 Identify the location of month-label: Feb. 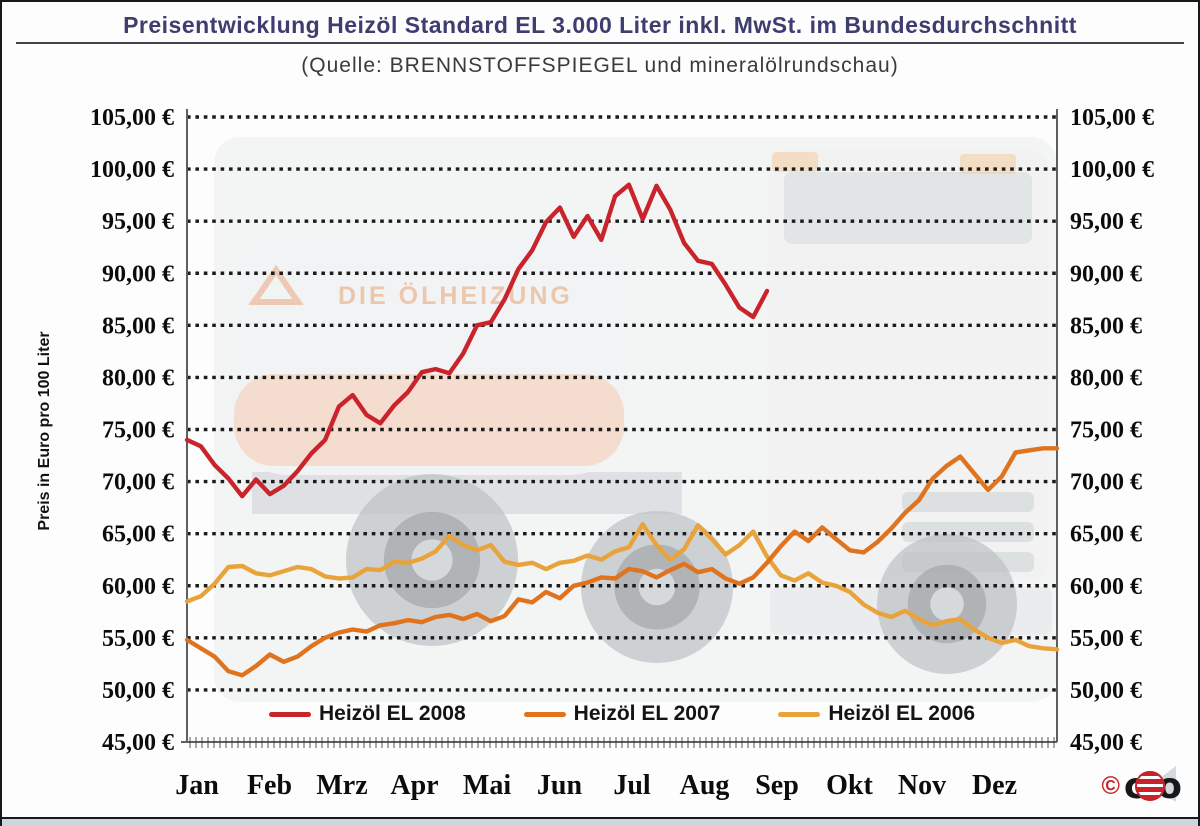
(269, 785).